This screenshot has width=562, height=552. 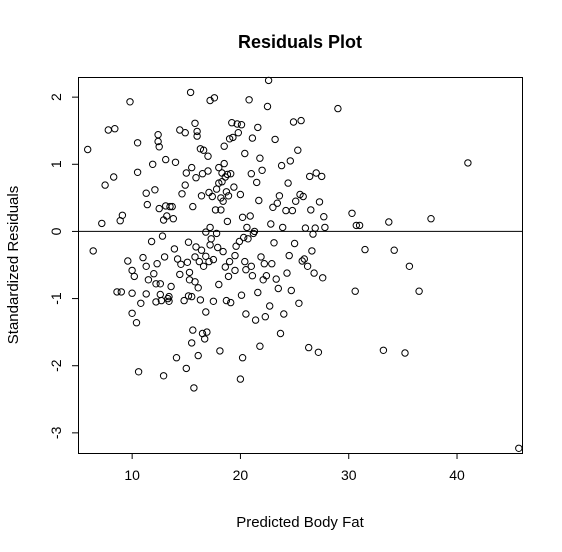 I want to click on x-tick-label: 30, so click(x=349, y=475).